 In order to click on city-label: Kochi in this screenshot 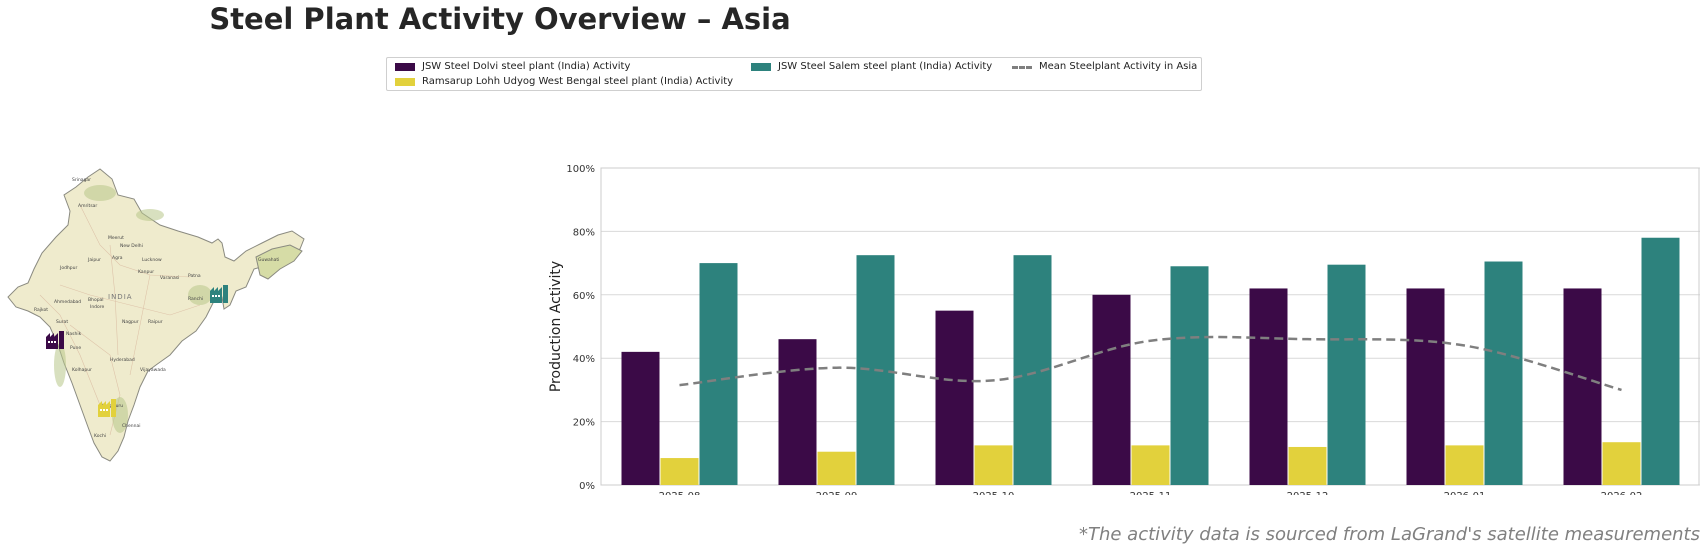, I will do `click(100, 436)`.